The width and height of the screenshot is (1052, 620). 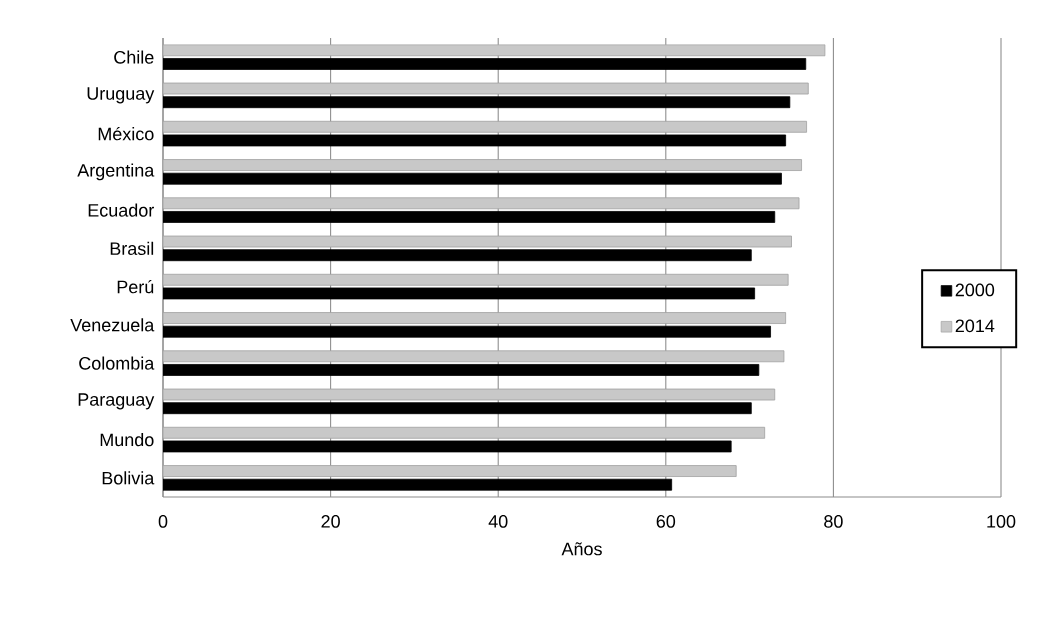 What do you see at coordinates (117, 363) in the screenshot?
I see `y-tick-label: Colombia` at bounding box center [117, 363].